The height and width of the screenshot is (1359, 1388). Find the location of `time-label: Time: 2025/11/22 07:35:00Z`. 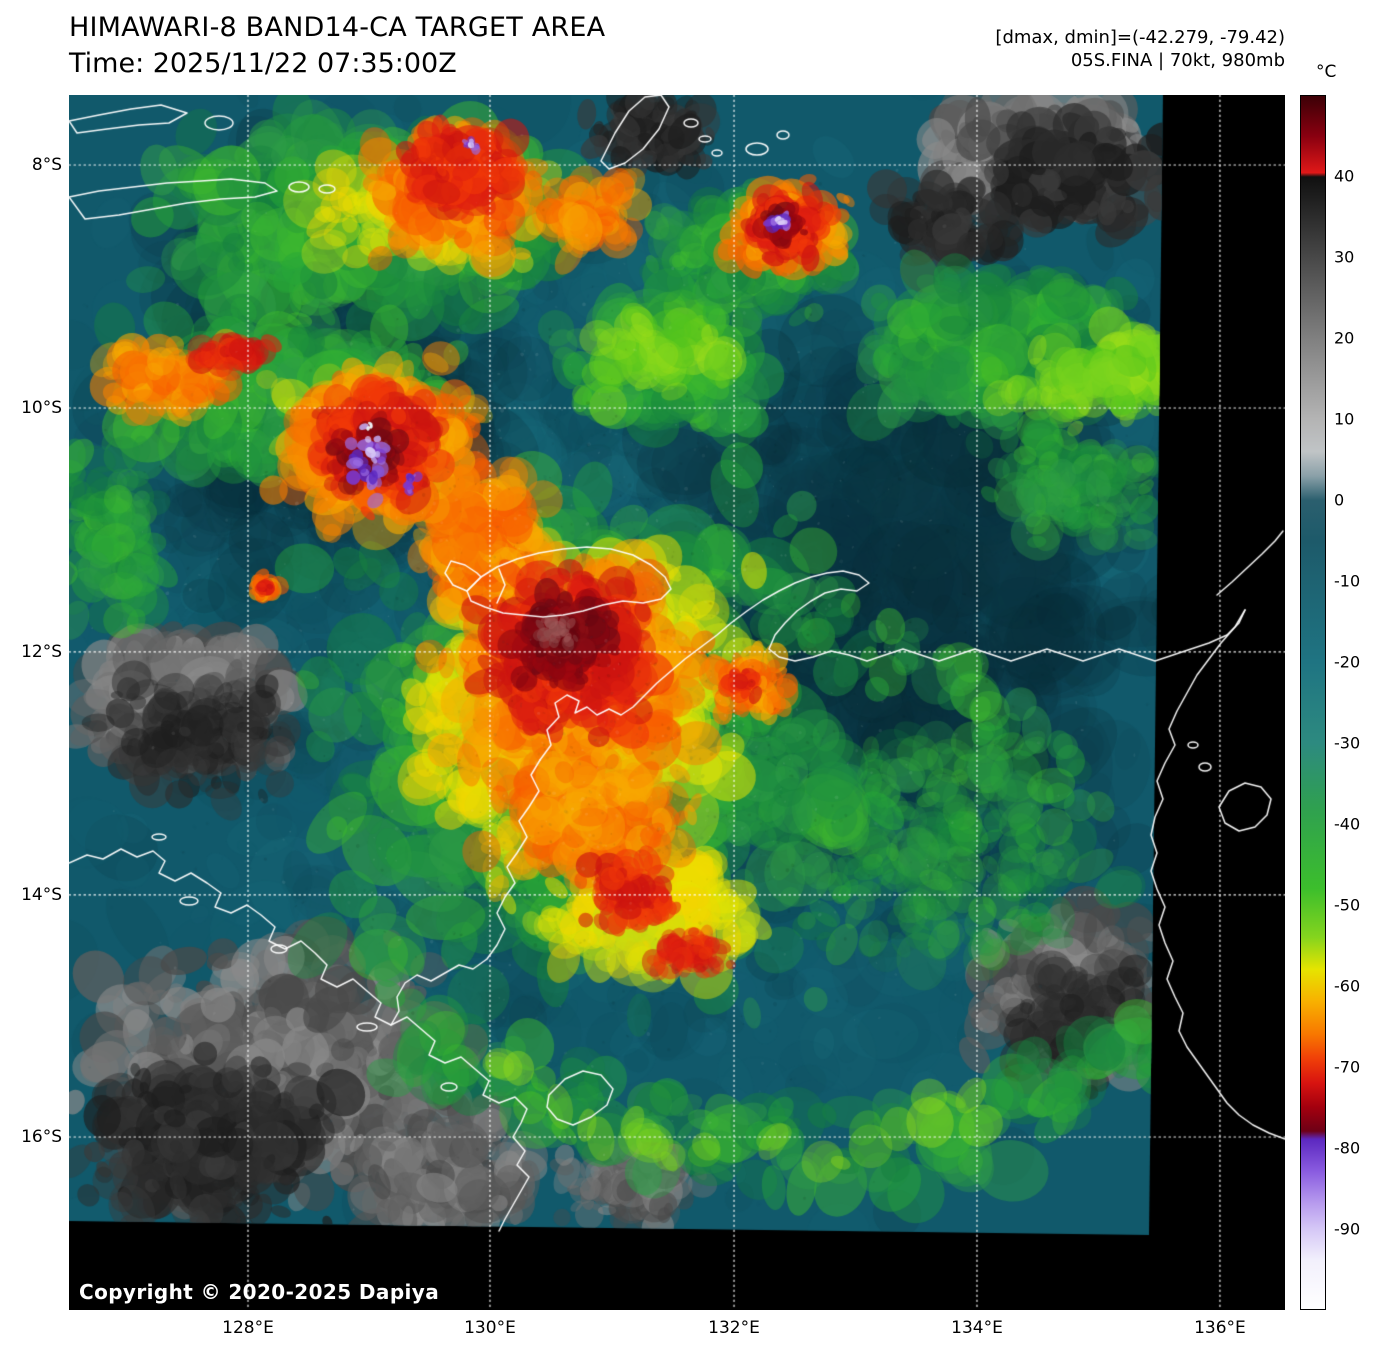

time-label: Time: 2025/11/22 07:35:00Z is located at coordinates (263, 63).